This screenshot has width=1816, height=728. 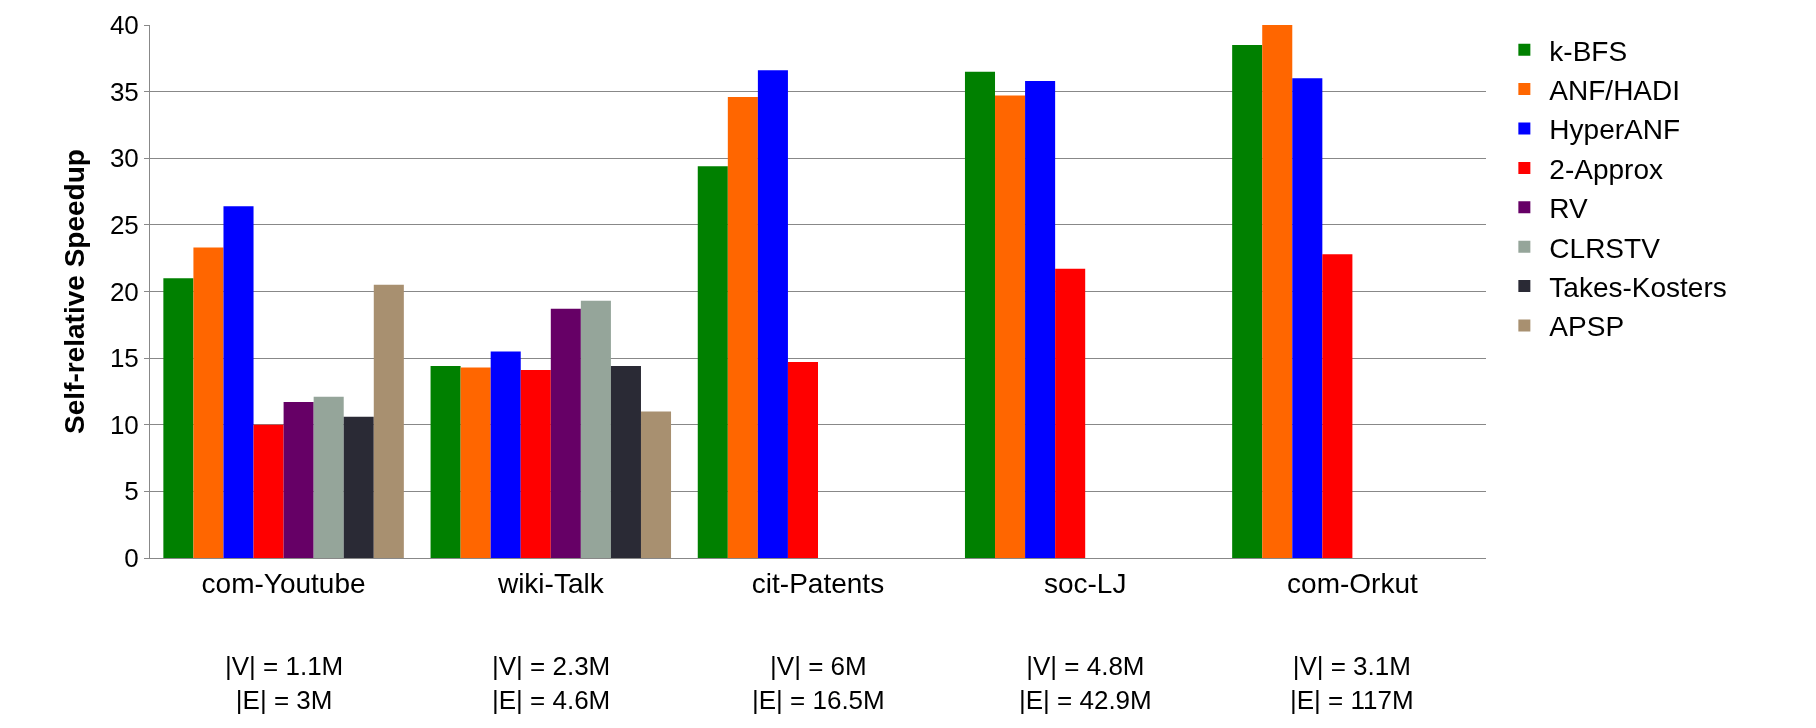 I want to click on text: |V| = 4.8M |E| = 42.9M, so click(x=1085, y=683).